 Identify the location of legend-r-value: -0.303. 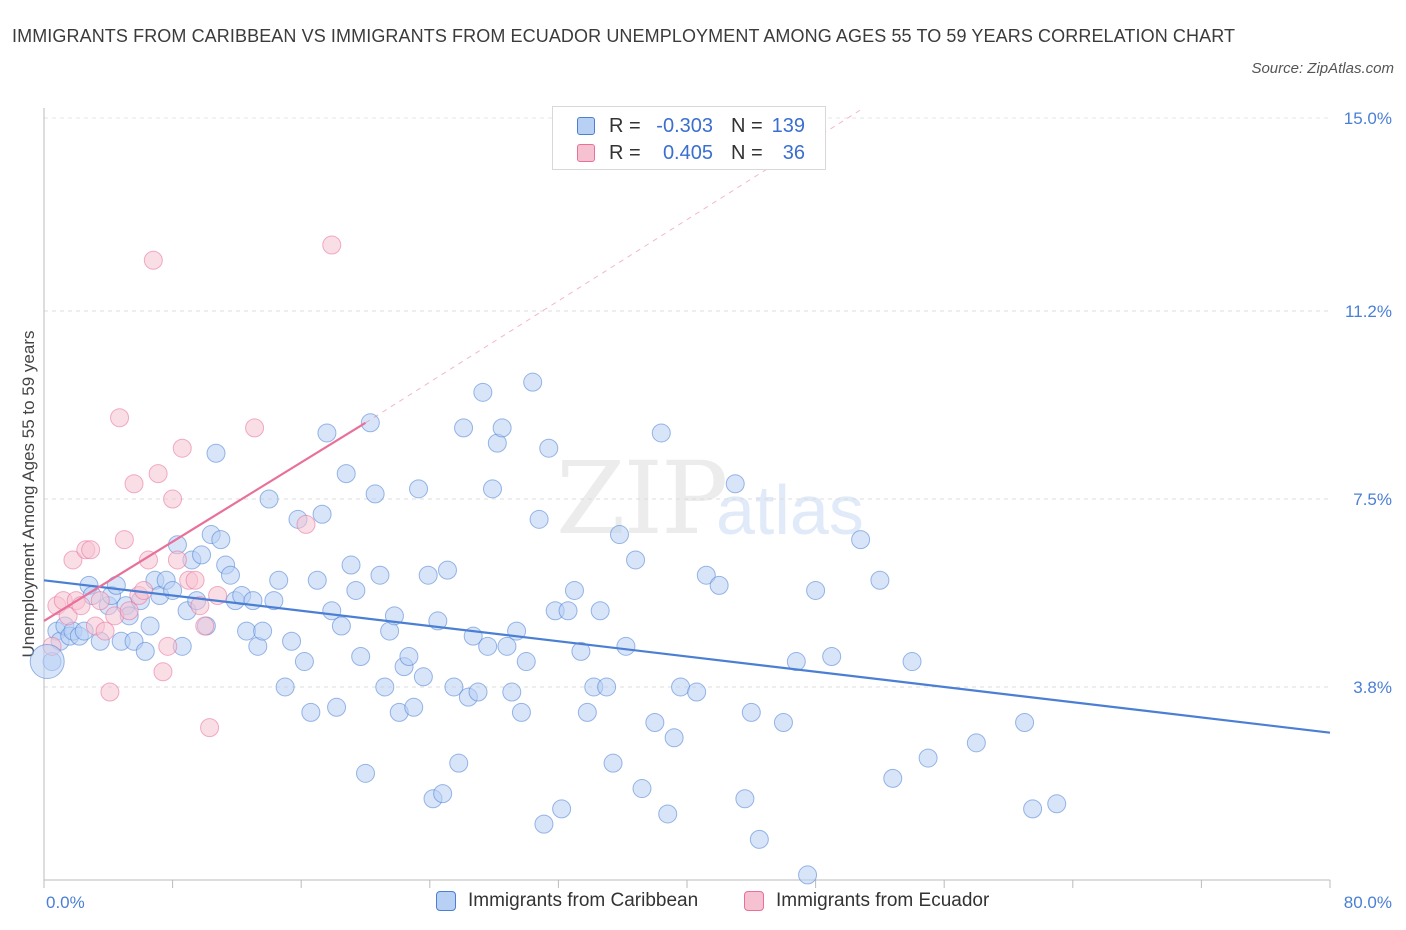
(684, 125).